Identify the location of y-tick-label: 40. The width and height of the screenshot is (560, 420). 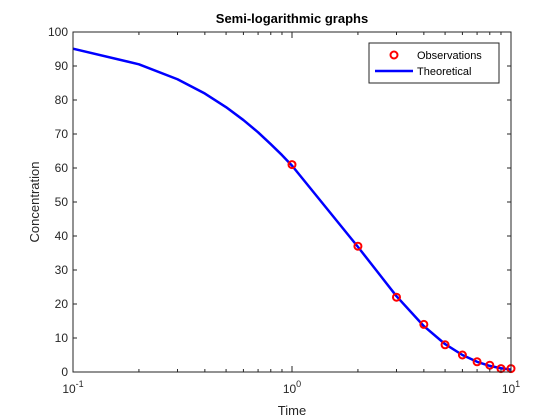
(62, 236).